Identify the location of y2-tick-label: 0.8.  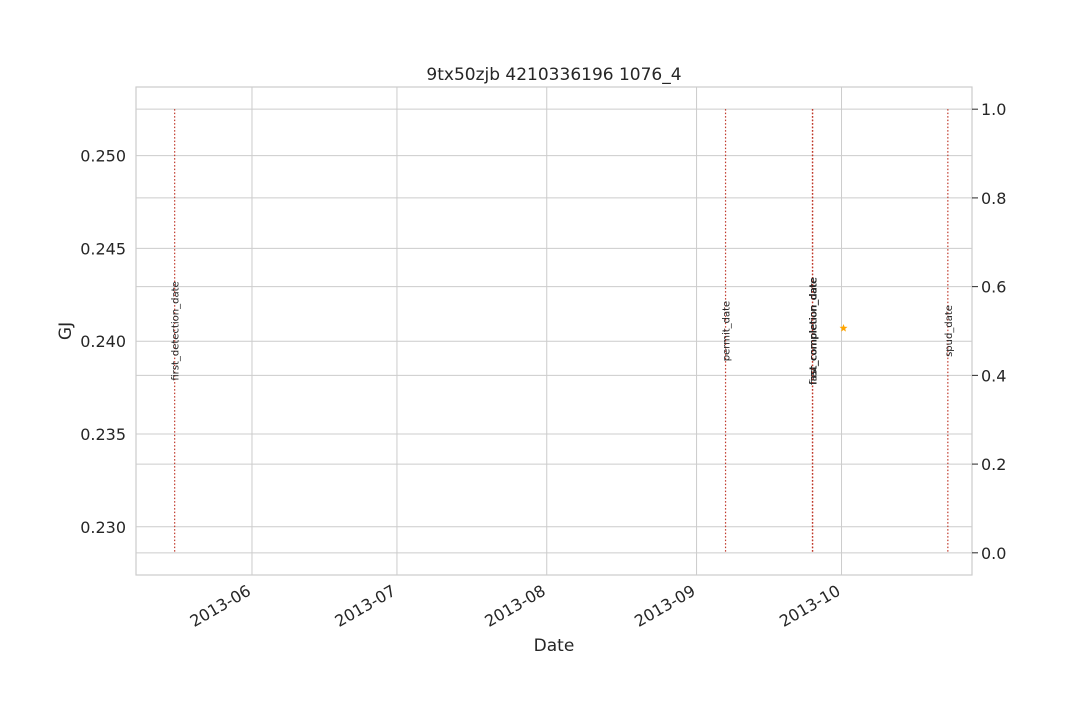
(993, 198).